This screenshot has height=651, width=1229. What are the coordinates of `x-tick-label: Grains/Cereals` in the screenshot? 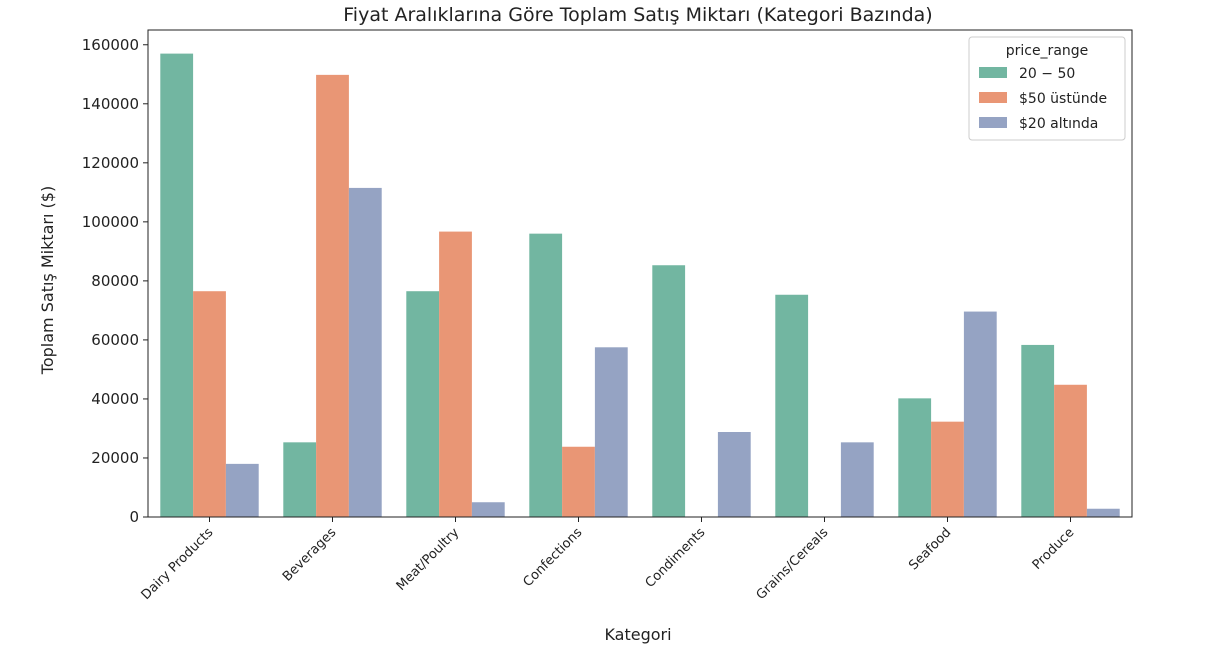 It's located at (793, 564).